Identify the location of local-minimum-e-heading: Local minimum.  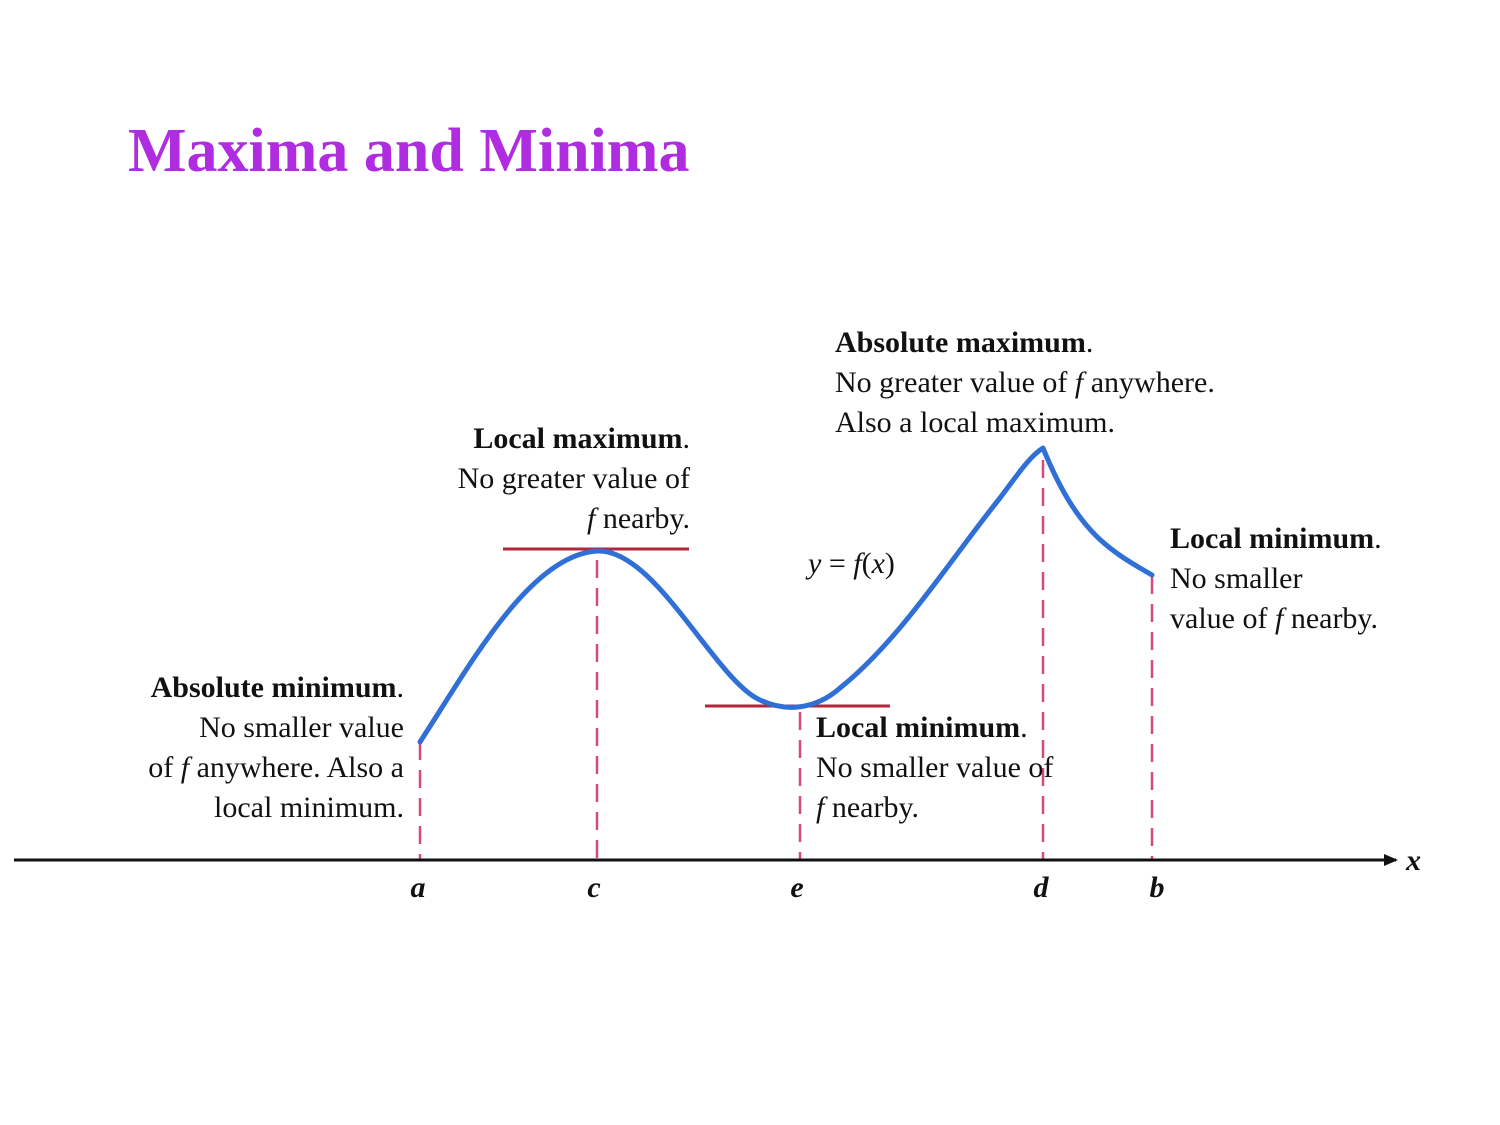
(918, 727).